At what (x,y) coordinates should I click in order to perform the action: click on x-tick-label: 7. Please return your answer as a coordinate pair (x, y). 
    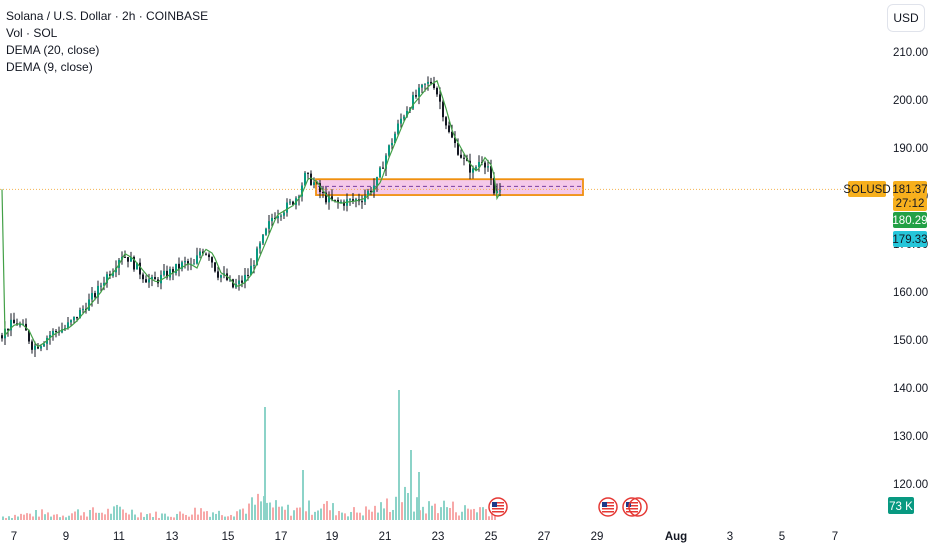
    Looking at the image, I should click on (14, 537).